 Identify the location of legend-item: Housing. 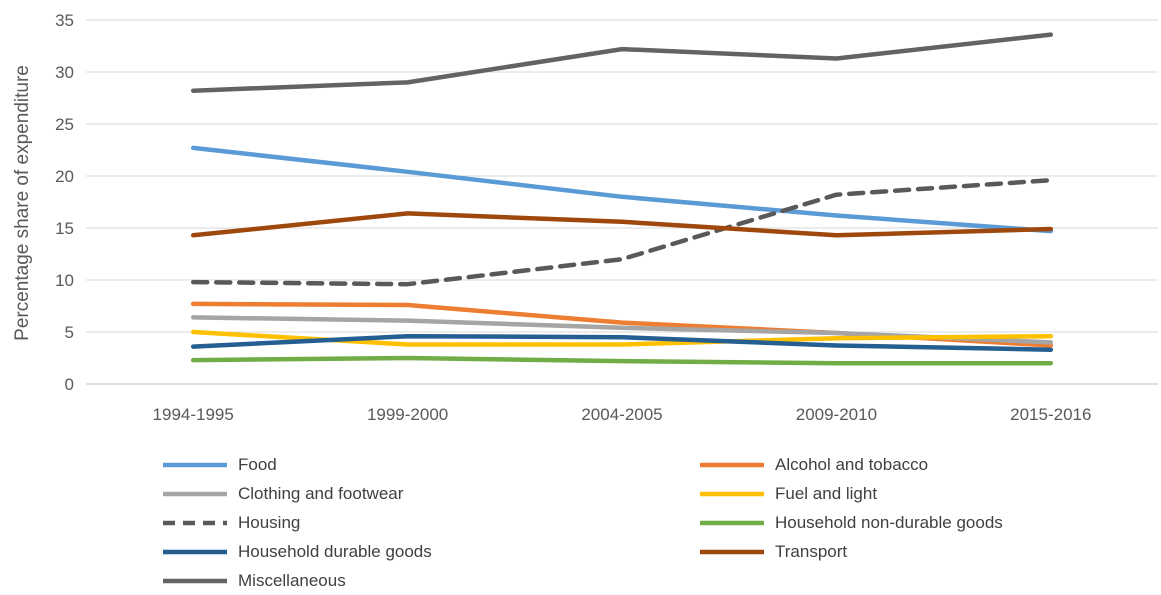
(230, 522).